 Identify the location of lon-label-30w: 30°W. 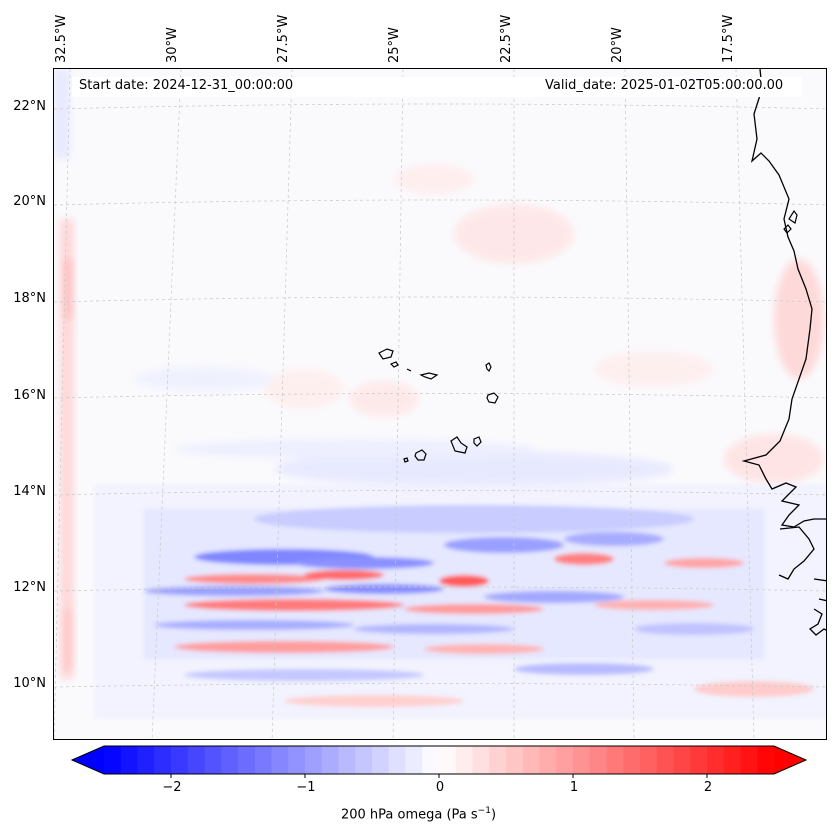
(172, 45).